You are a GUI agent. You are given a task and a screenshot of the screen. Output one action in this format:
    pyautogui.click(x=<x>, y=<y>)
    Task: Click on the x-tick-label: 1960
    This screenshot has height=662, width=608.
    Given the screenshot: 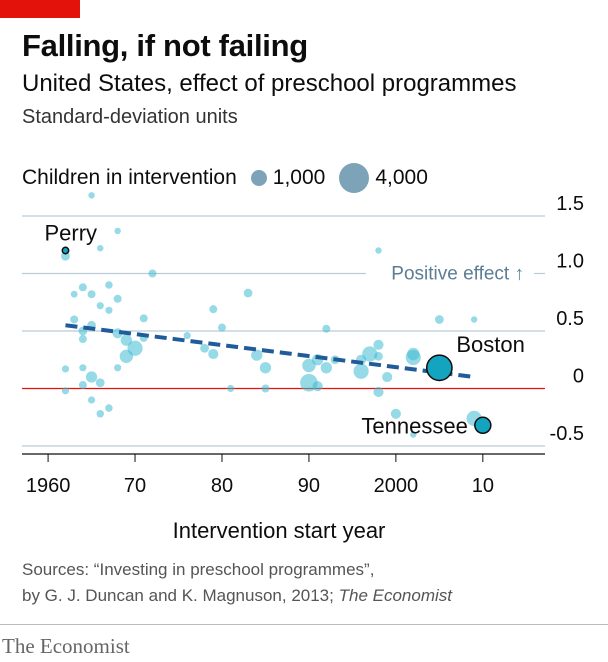 What is the action you would take?
    pyautogui.click(x=48, y=486)
    